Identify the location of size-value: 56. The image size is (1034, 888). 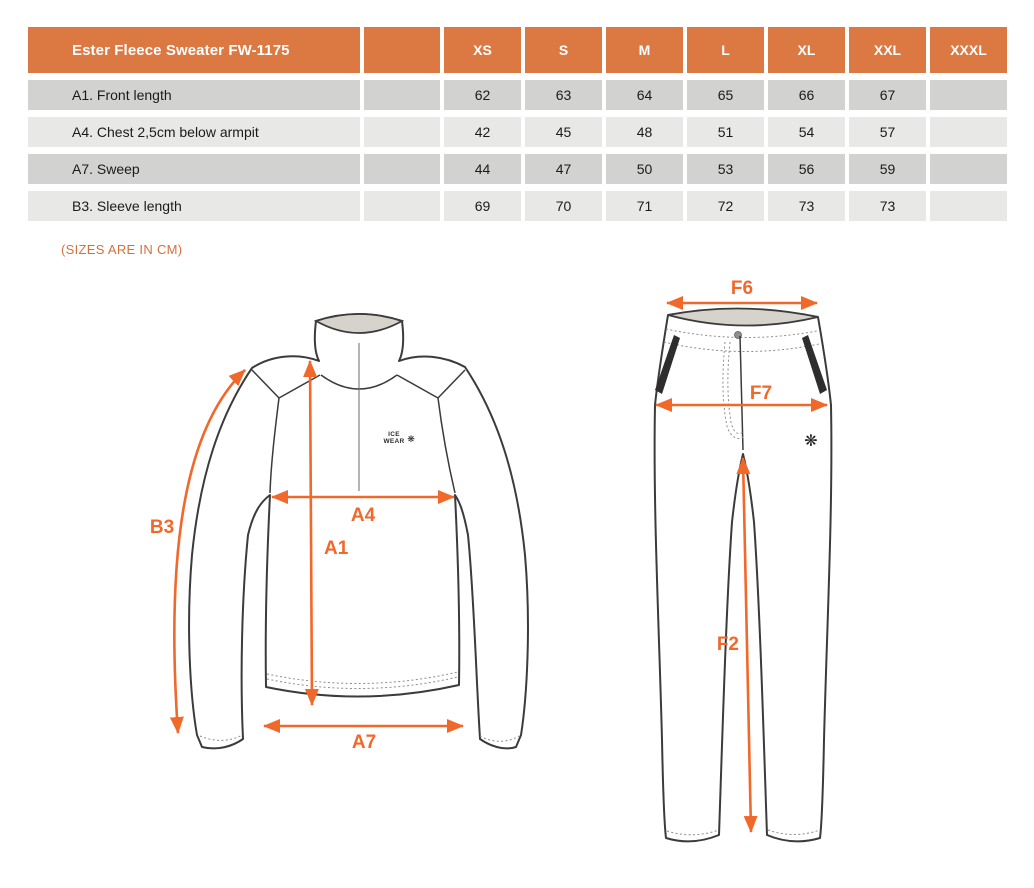
(806, 169).